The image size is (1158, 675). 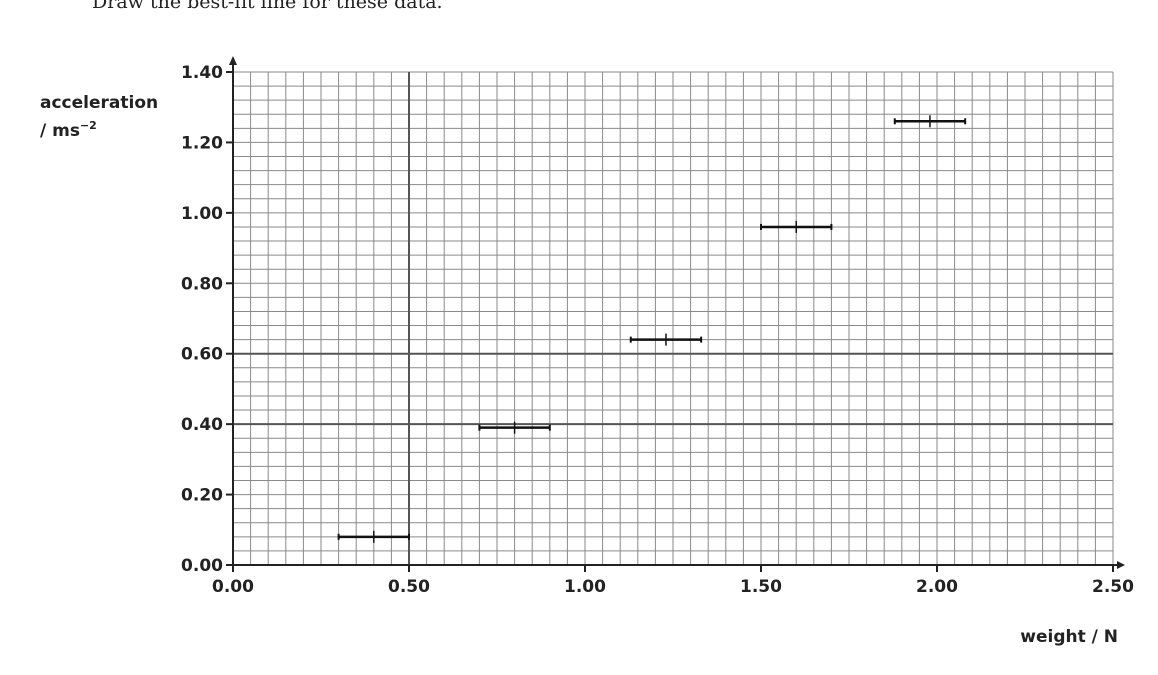 What do you see at coordinates (202, 284) in the screenshot?
I see `y-tick-label: 0.80` at bounding box center [202, 284].